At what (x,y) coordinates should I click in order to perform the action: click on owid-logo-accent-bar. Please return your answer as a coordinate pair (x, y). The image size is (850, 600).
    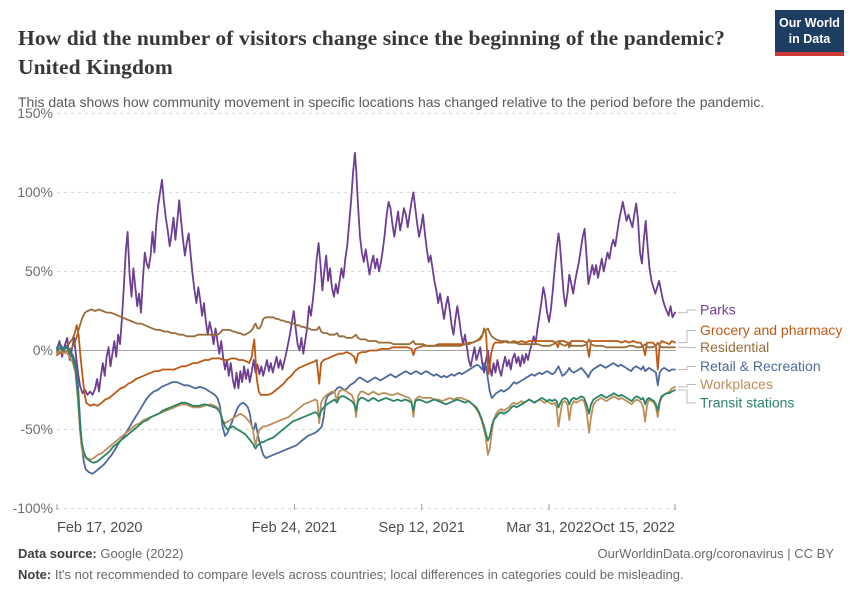
    Looking at the image, I should click on (809, 54).